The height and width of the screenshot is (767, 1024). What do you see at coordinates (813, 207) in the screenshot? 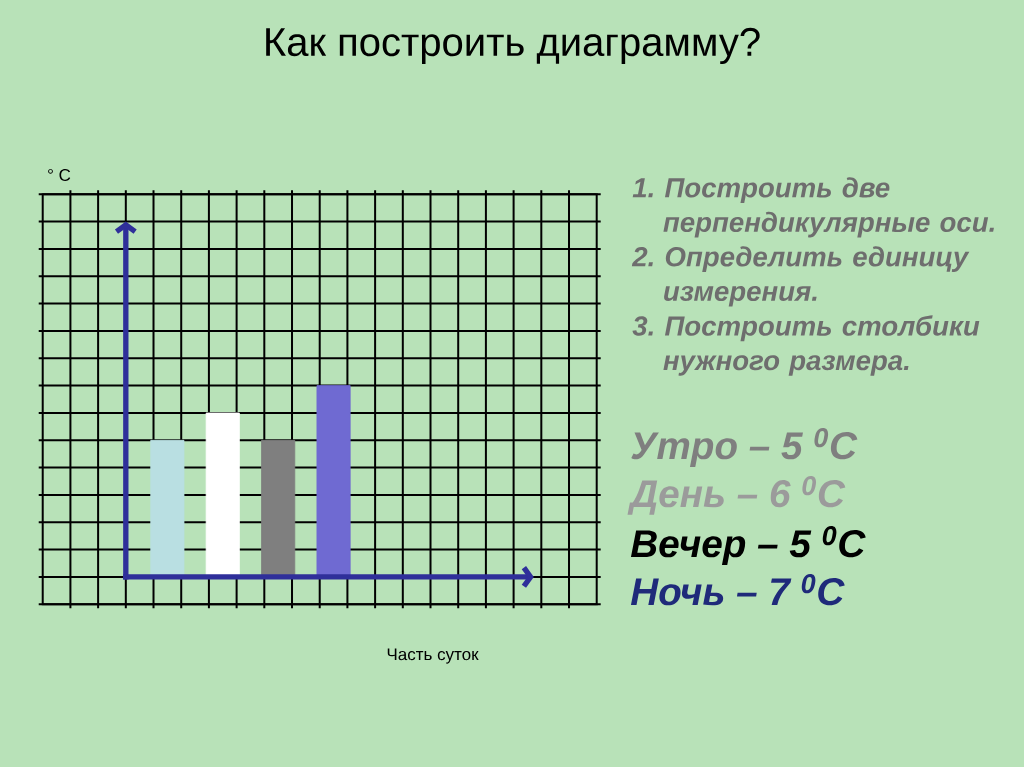
I see `text: 1. Построить две перпендикулярные оси.` at bounding box center [813, 207].